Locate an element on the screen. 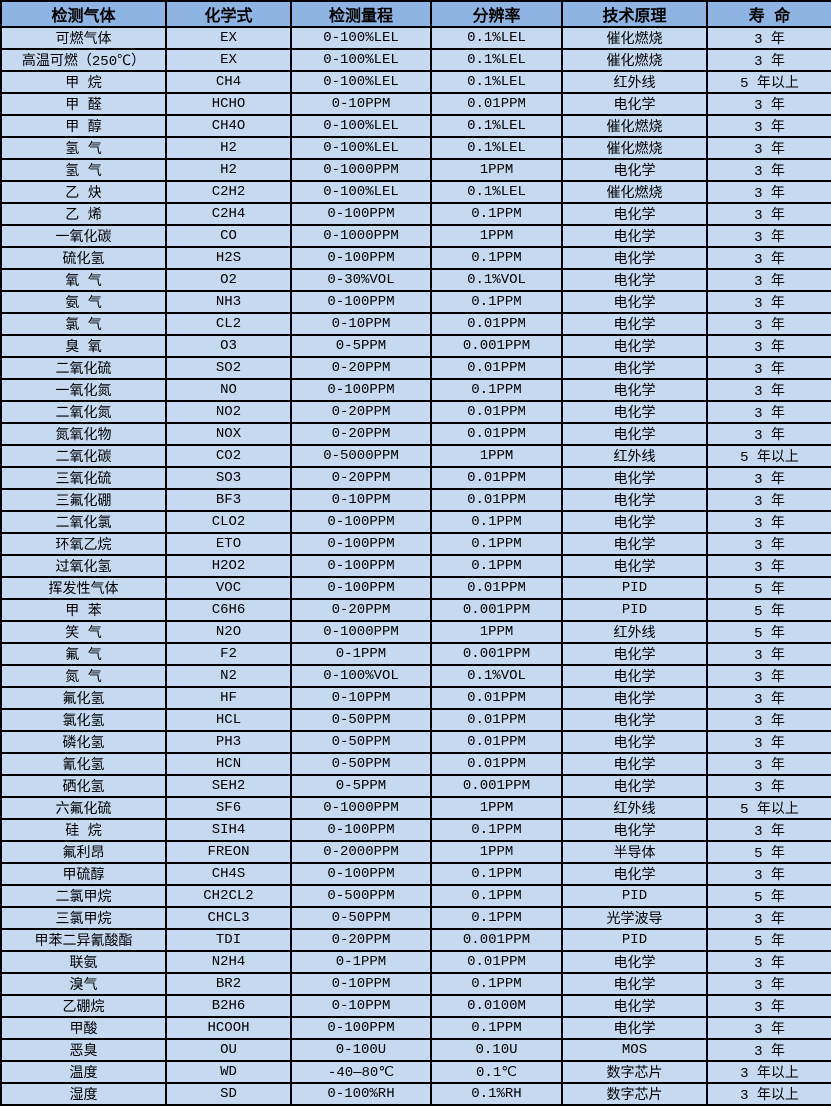 This screenshot has width=831, height=1106. cell-detection_range: 0-100%RH is located at coordinates (361, 1094).